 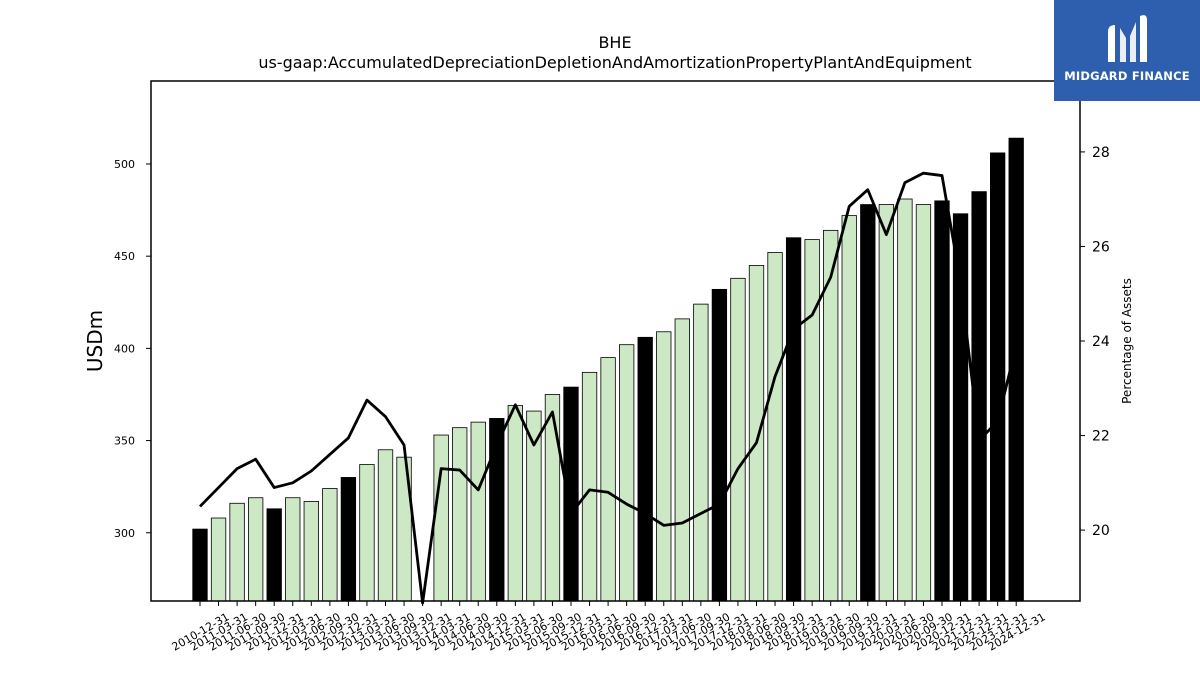 What do you see at coordinates (1127, 39) in the screenshot?
I see `midgard-logo-icon` at bounding box center [1127, 39].